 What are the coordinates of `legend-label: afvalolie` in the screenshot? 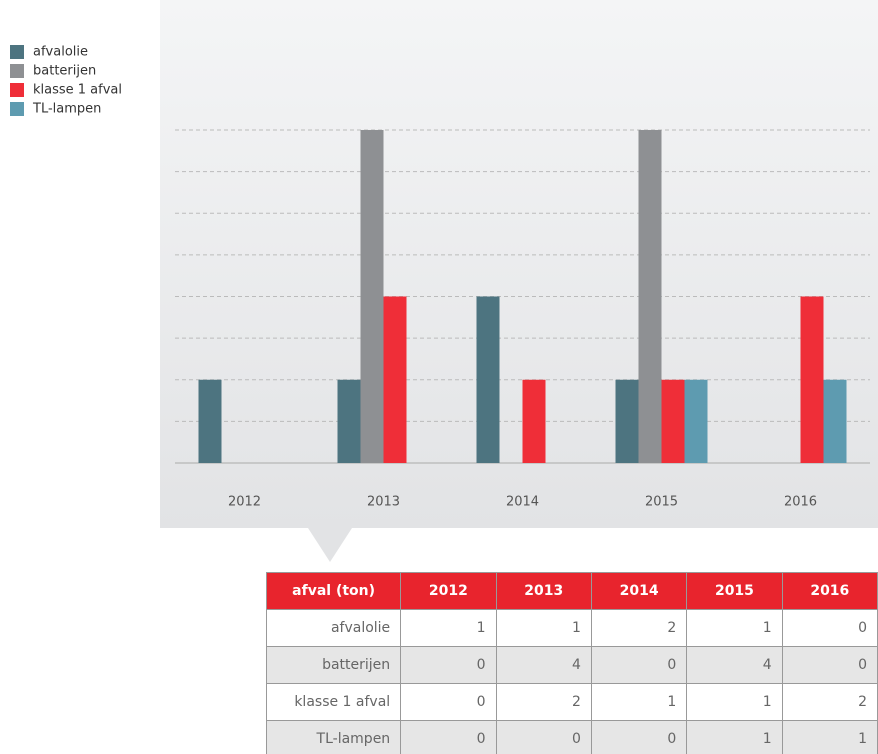 It's located at (60, 52).